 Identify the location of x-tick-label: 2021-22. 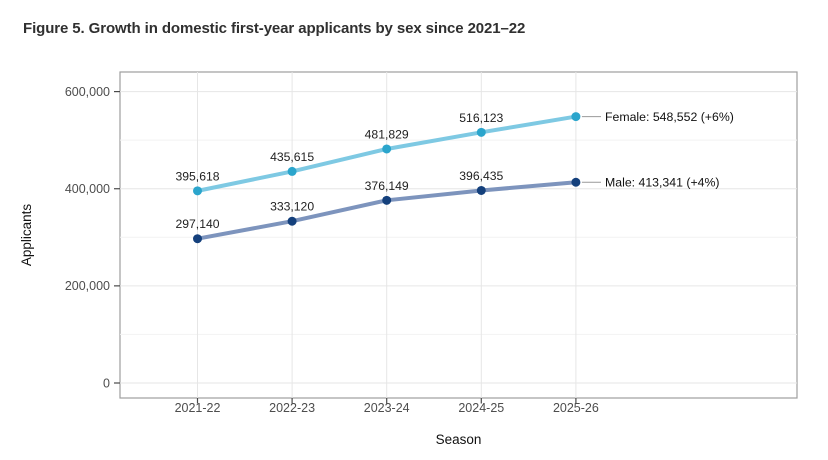
(198, 408).